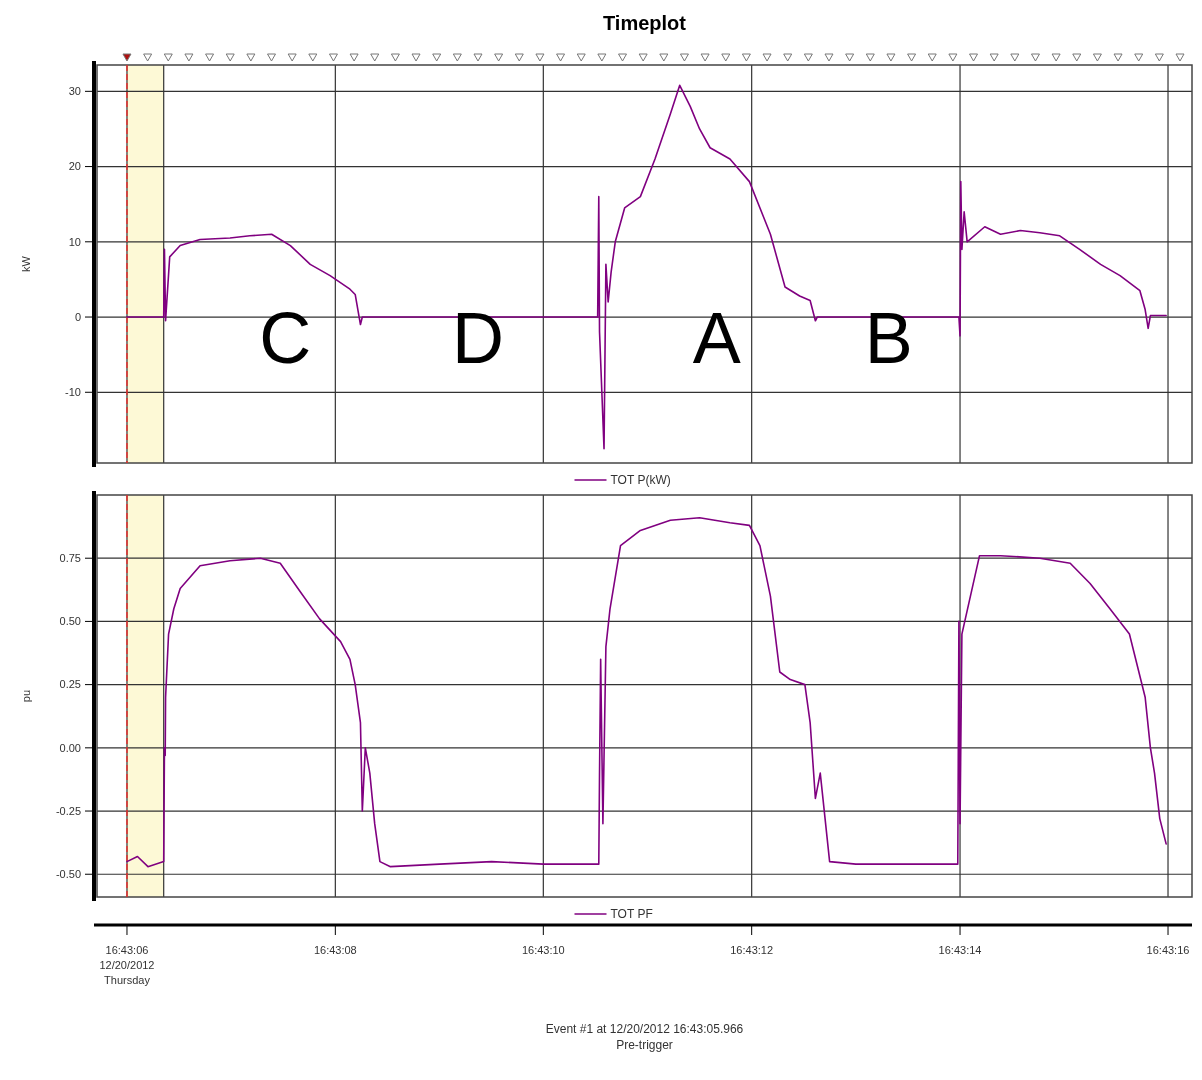 The image size is (1202, 1080). I want to click on y-tick-label: 30, so click(74, 91).